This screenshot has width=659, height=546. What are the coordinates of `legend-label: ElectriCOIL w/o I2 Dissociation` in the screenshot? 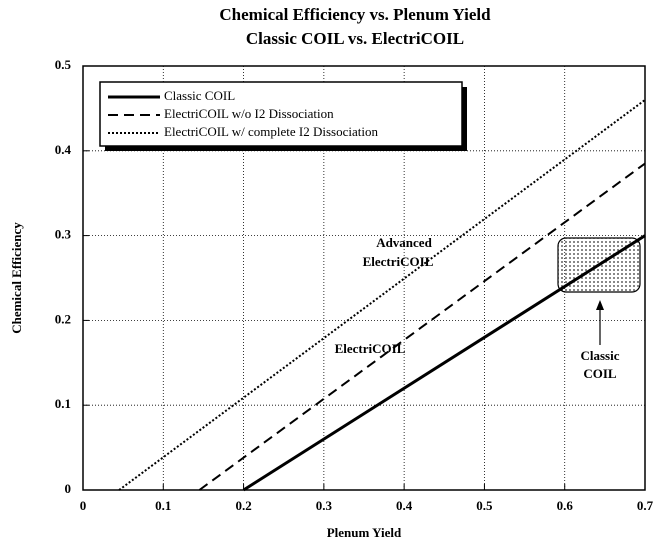 It's located at (249, 113).